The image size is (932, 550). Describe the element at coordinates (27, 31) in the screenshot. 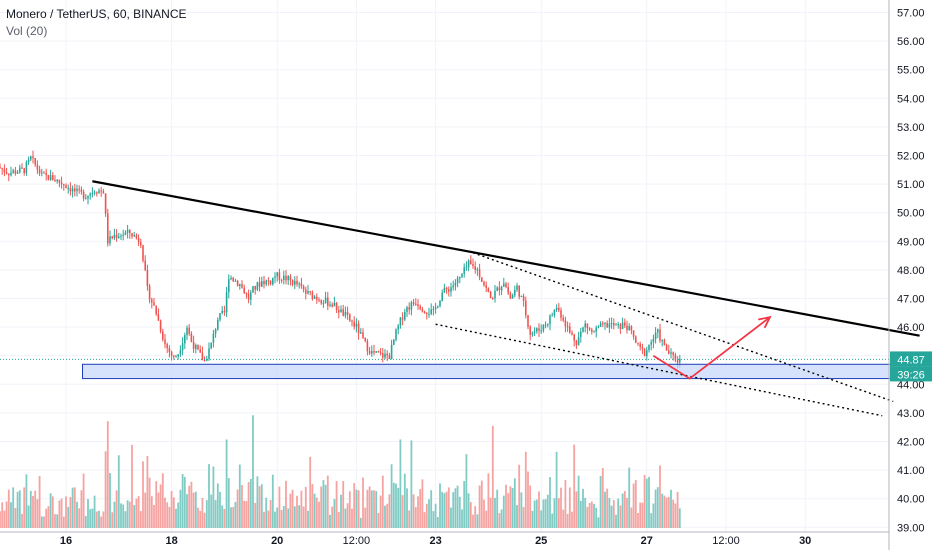

I see `volume-label: Vol (20)` at that location.